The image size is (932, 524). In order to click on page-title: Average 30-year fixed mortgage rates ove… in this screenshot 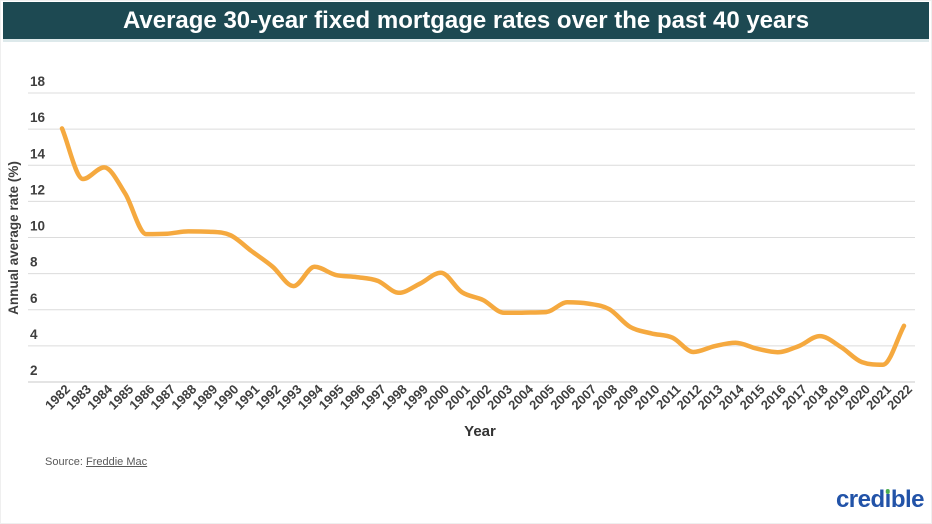, I will do `click(466, 20)`.